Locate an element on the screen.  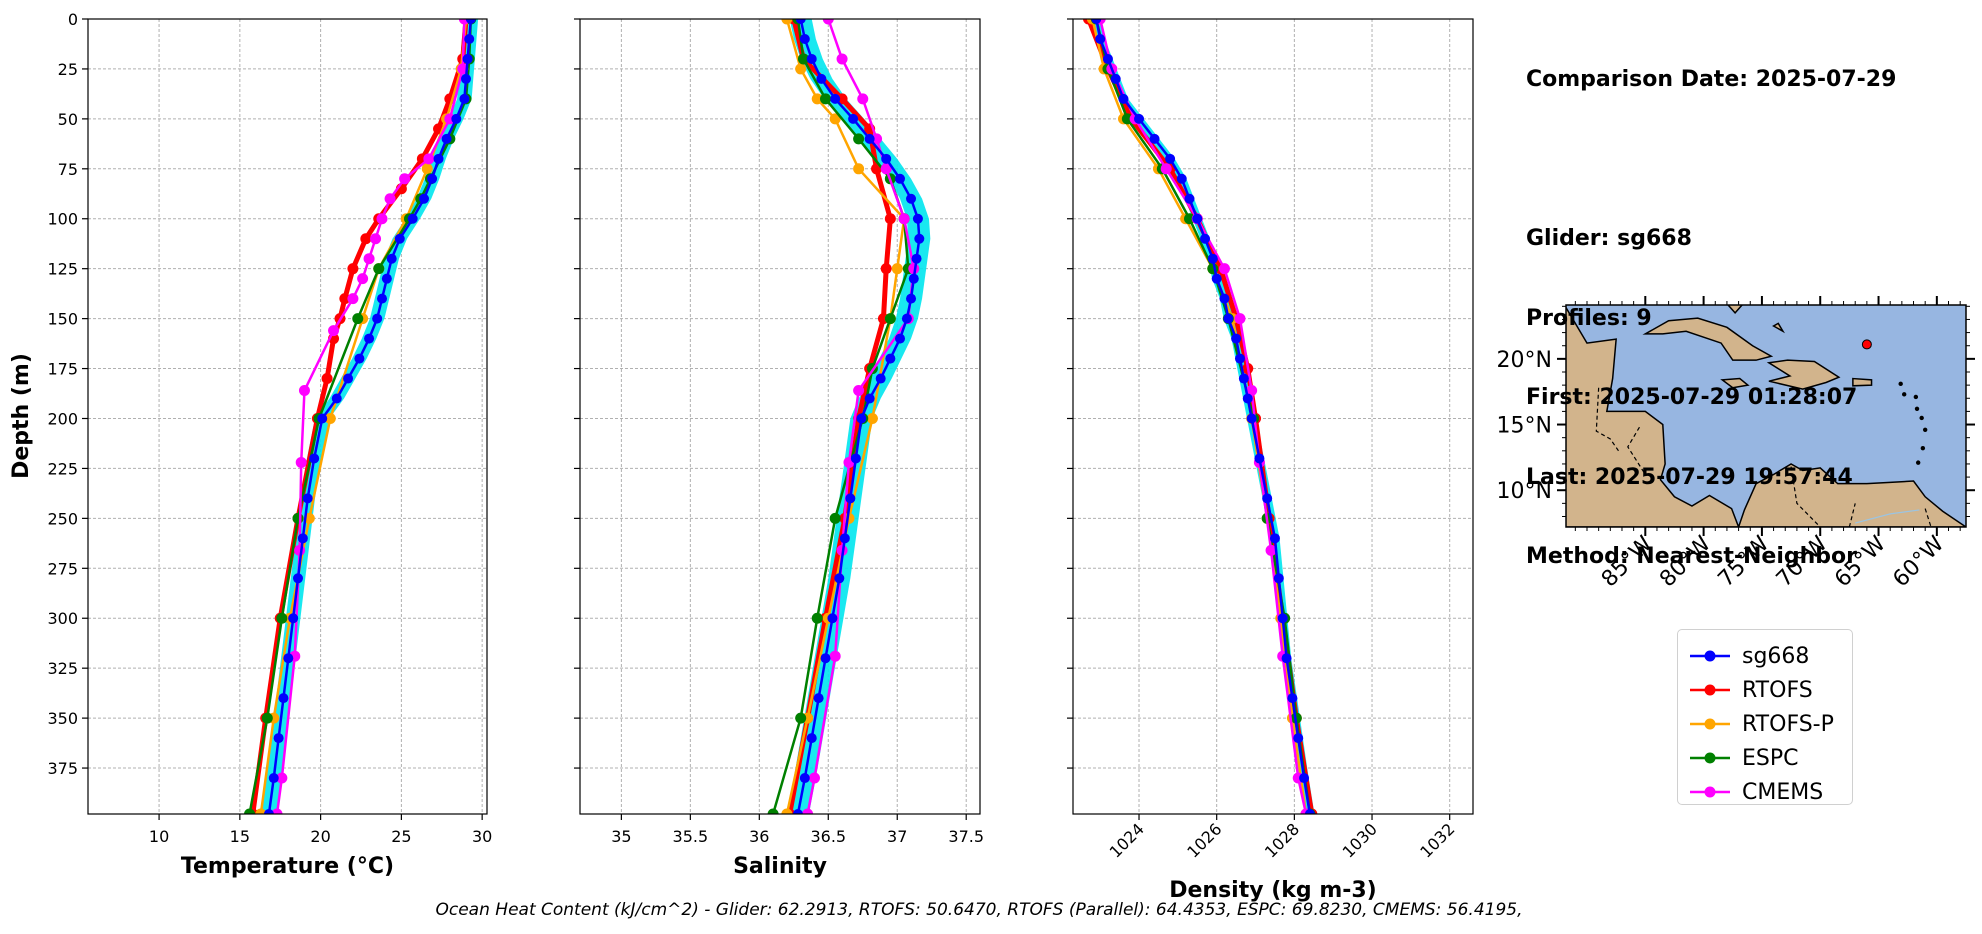
x-tick-label: 36.5 is located at coordinates (828, 836).